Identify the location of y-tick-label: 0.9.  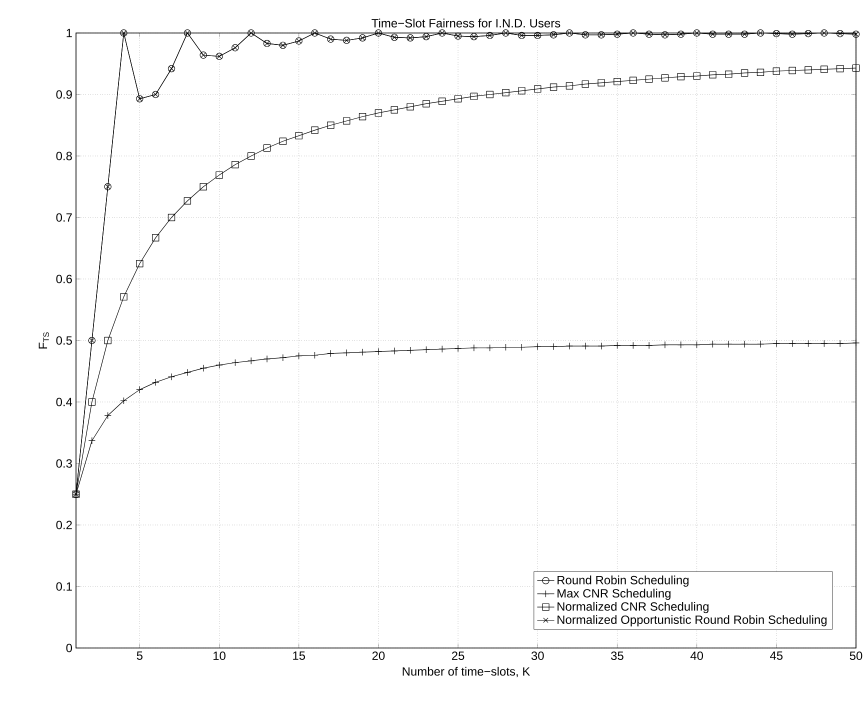
(64, 94).